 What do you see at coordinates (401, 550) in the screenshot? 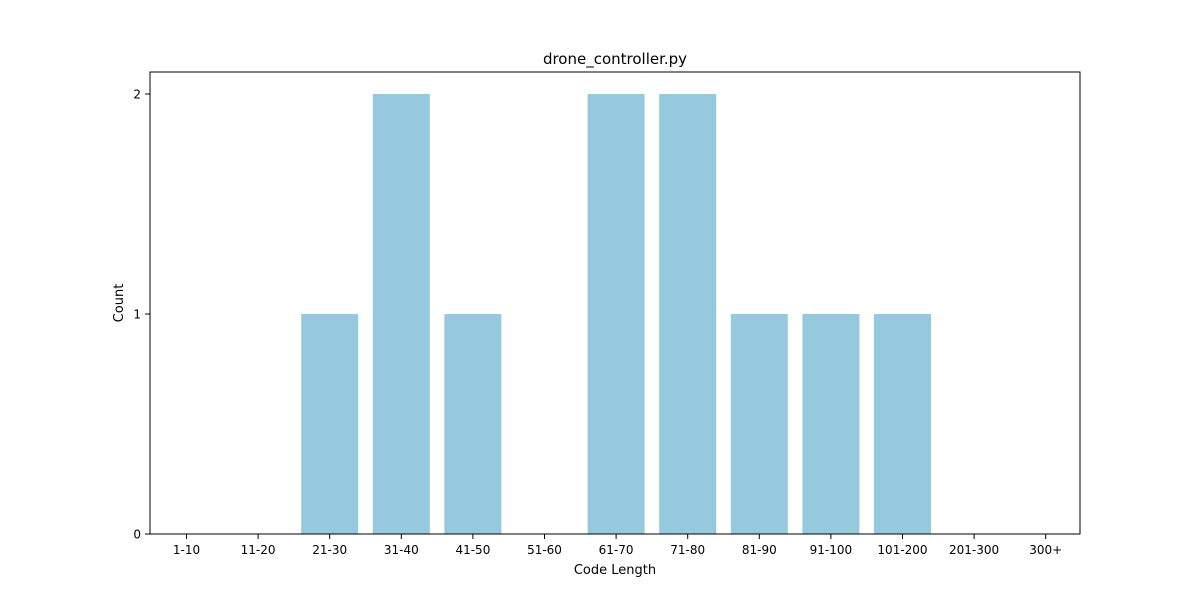
I see `x-tick-label: 31-40` at bounding box center [401, 550].